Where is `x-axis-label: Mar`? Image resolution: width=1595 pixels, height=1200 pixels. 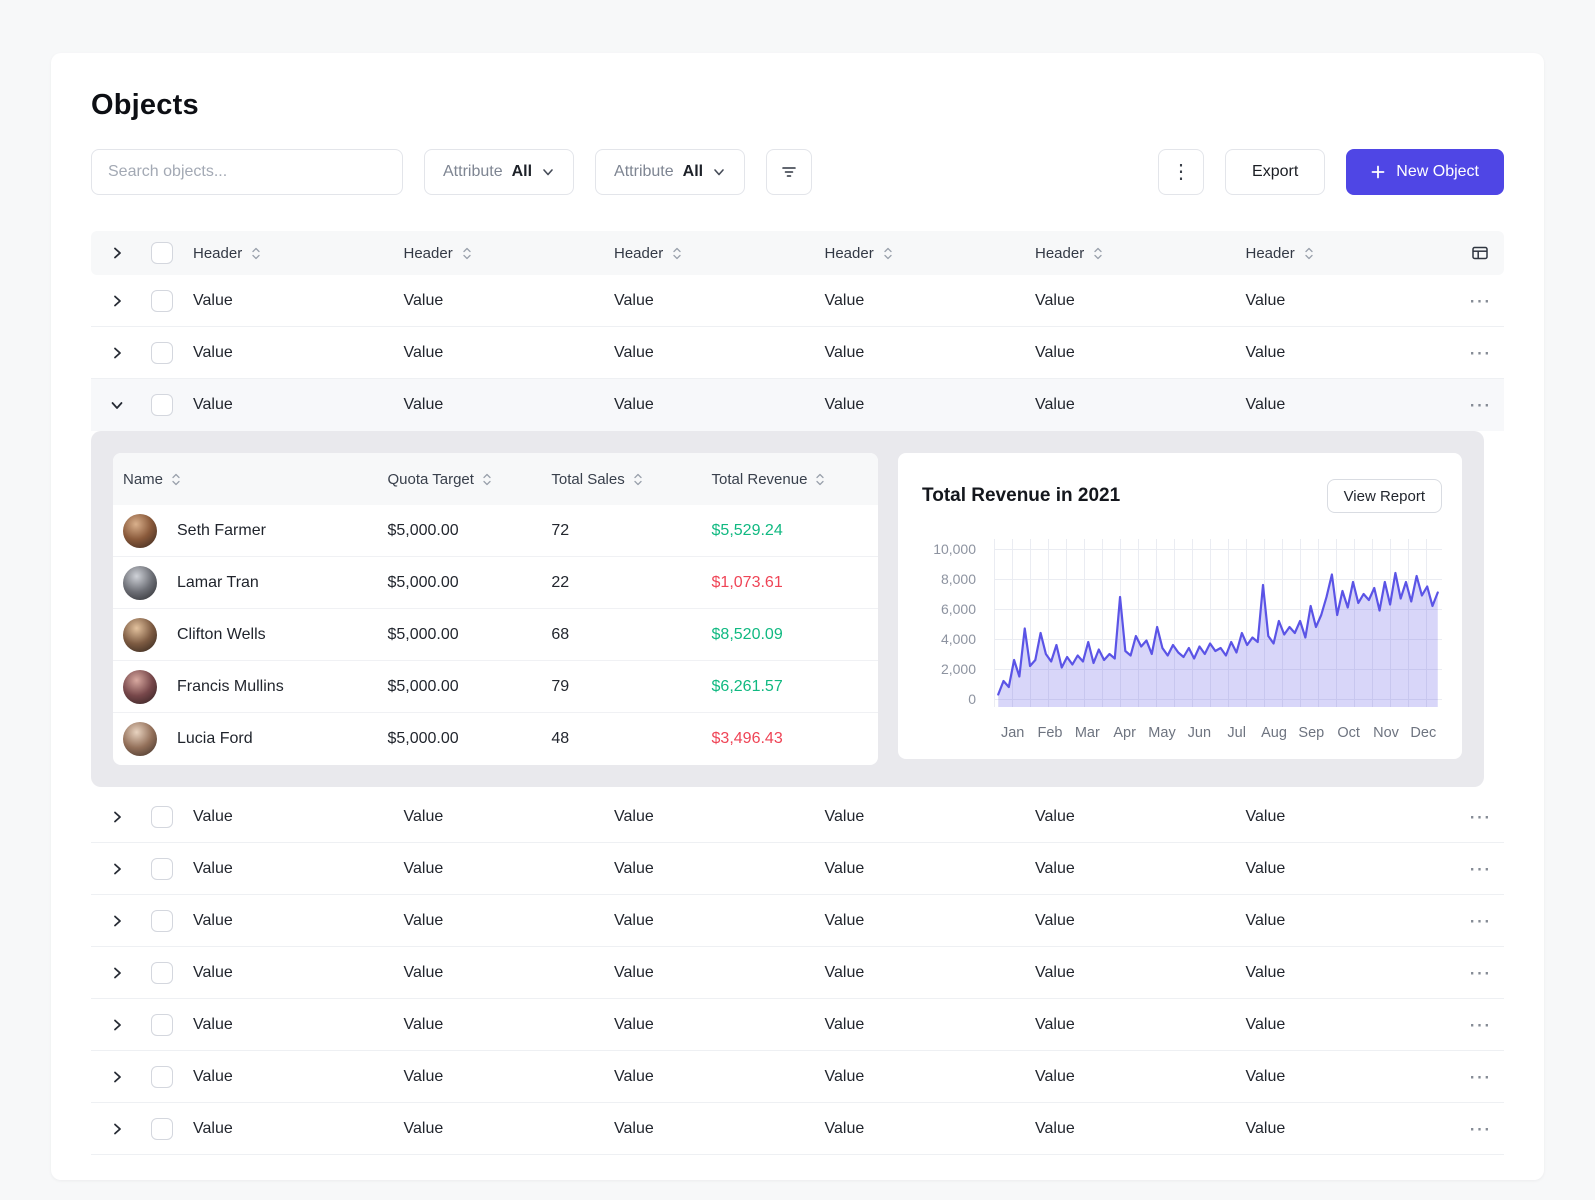
x-axis-label: Mar is located at coordinates (1087, 733).